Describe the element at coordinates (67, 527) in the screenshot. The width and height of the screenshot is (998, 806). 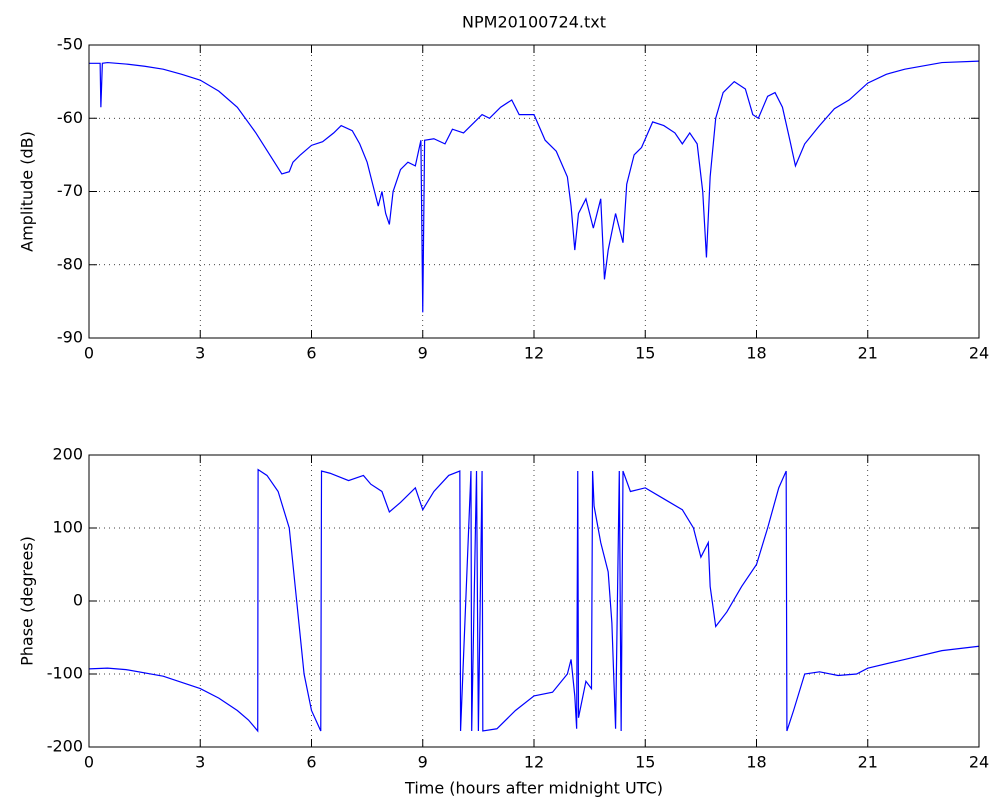
I see `y-tick-label: 100` at that location.